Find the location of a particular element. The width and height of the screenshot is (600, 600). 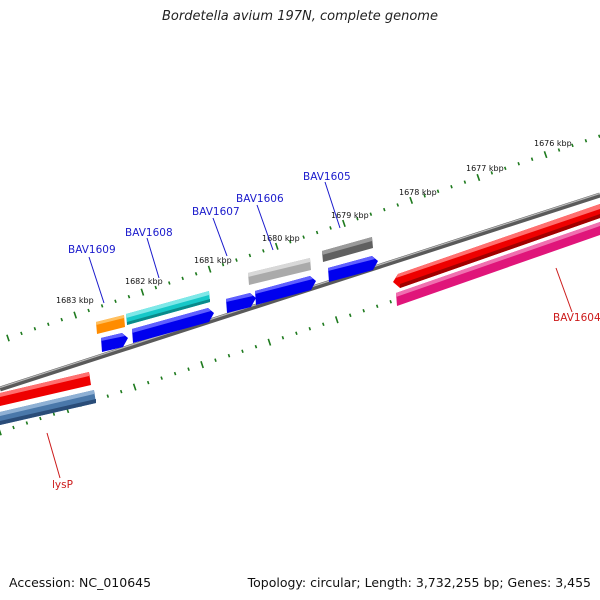

gene-red-right is located at coordinates (496, 246).